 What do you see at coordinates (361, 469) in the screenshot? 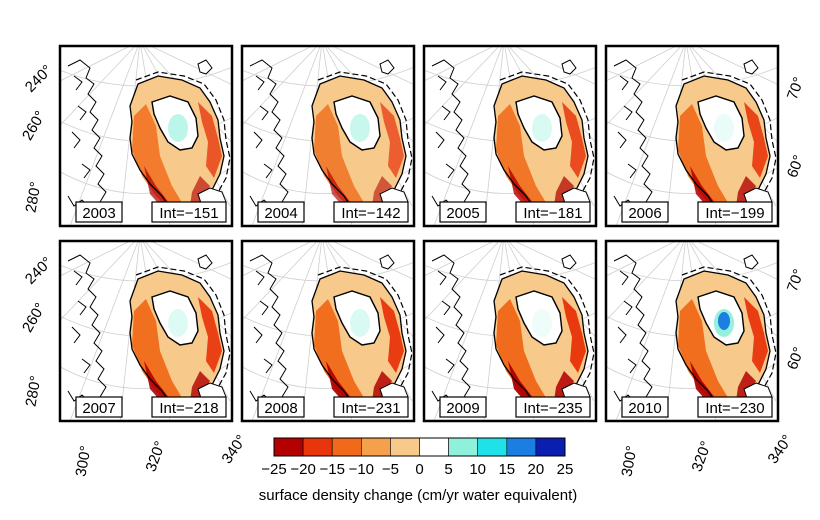
I see `colorbar-tick-label: −10` at bounding box center [361, 469].